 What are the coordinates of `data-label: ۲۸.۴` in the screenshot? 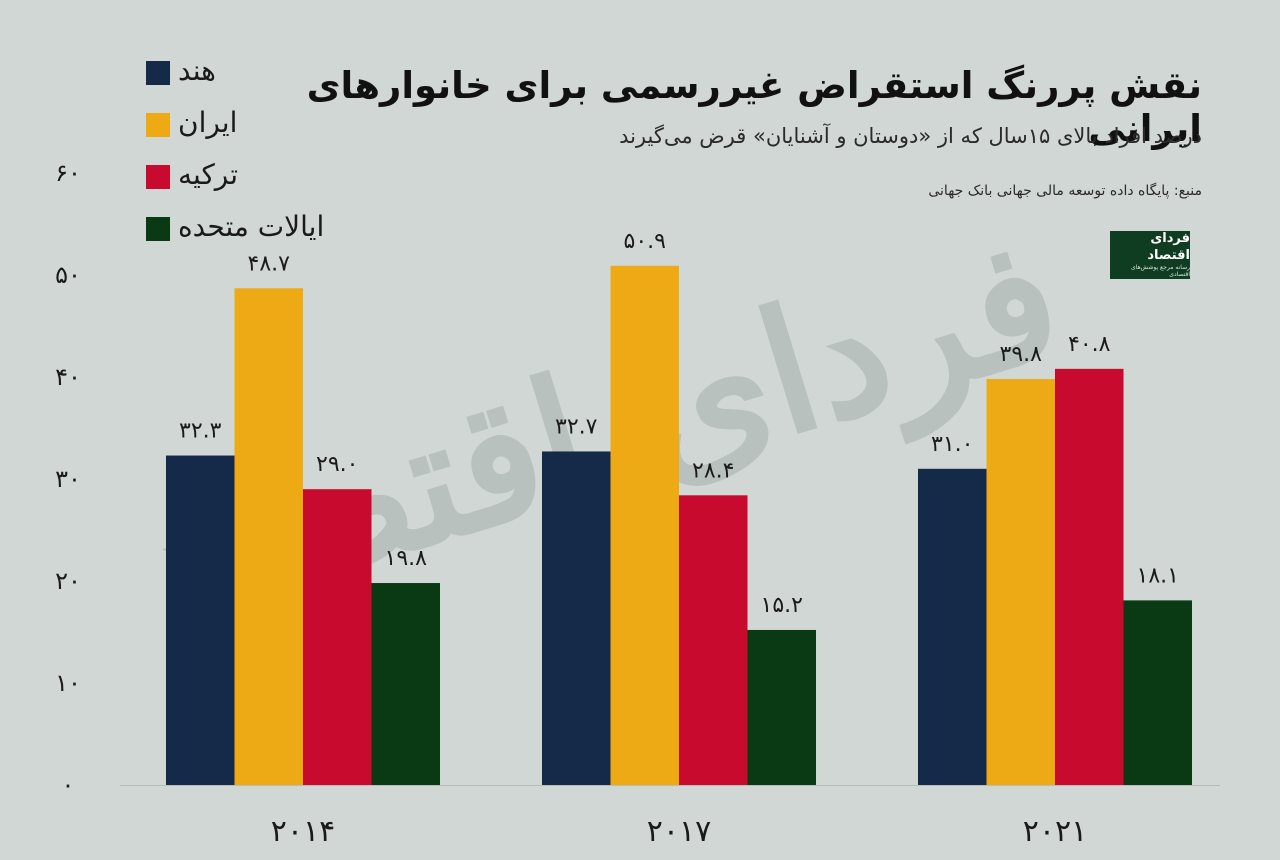 It's located at (713, 470).